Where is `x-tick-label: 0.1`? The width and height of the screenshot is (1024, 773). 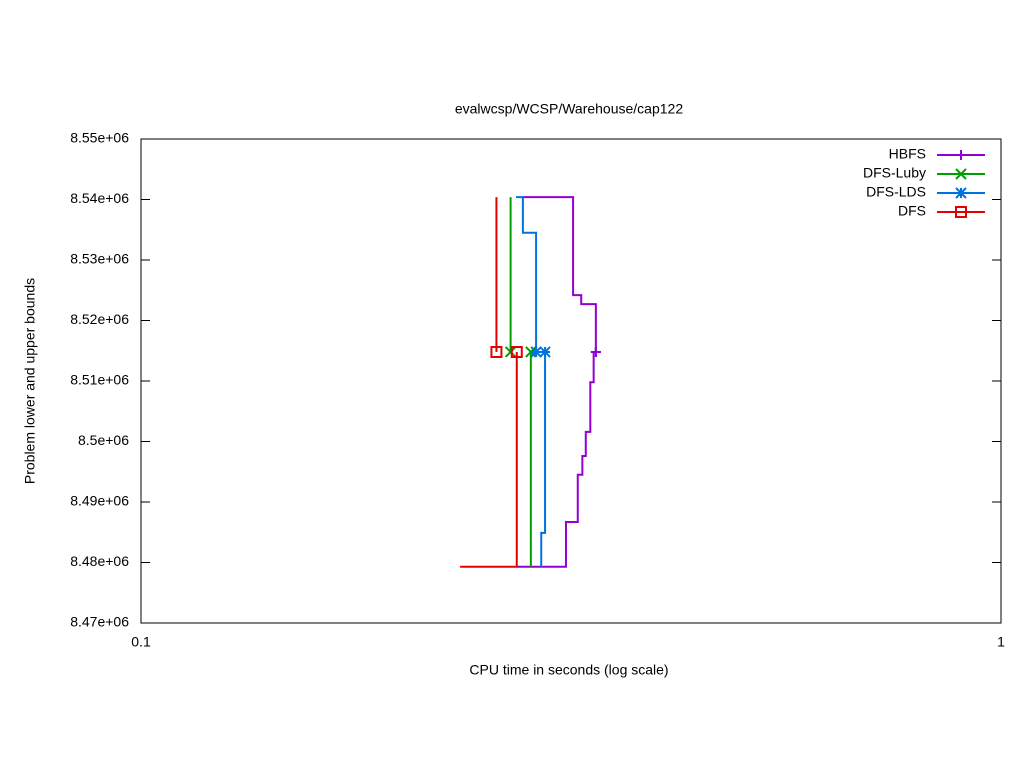
x-tick-label: 0.1 is located at coordinates (141, 642).